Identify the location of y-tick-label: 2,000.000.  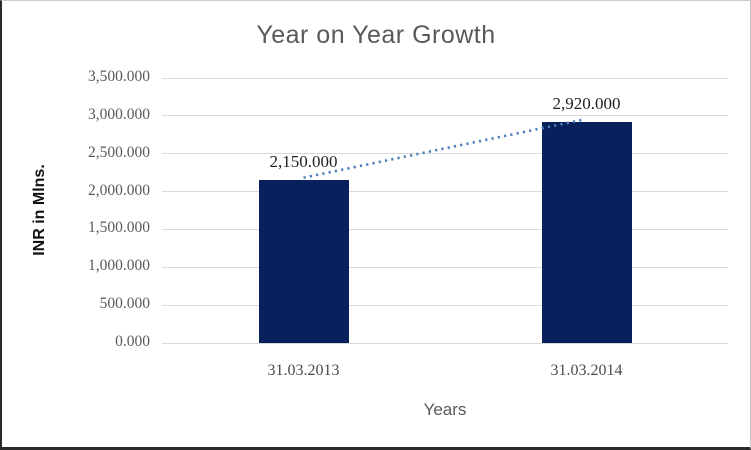
(119, 190).